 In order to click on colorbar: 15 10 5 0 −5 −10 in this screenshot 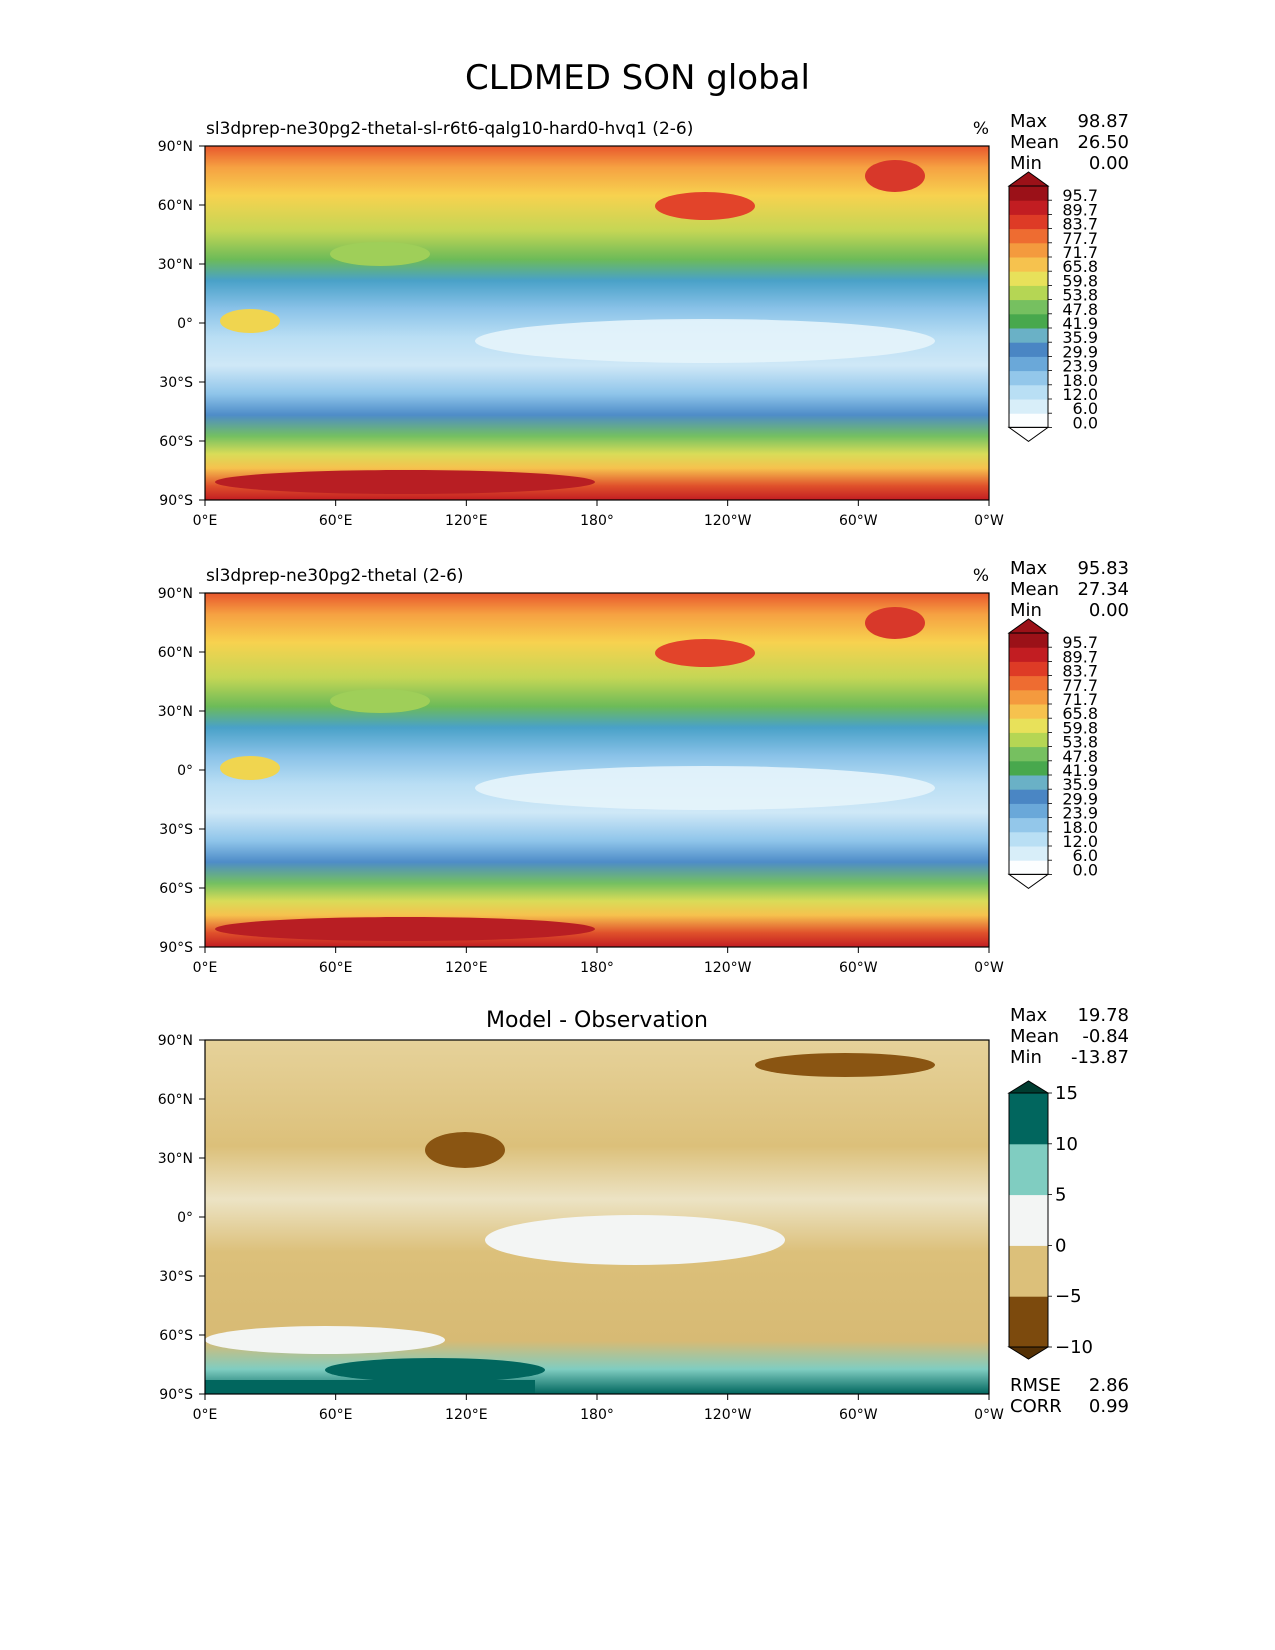, I will do `click(1050, 1220)`.